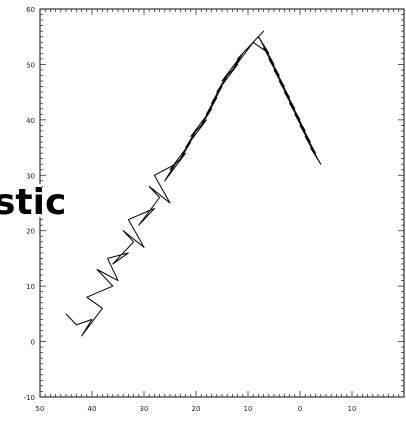 Image resolution: width=406 pixels, height=421 pixels. I want to click on x-tick-label: 30, so click(144, 409).